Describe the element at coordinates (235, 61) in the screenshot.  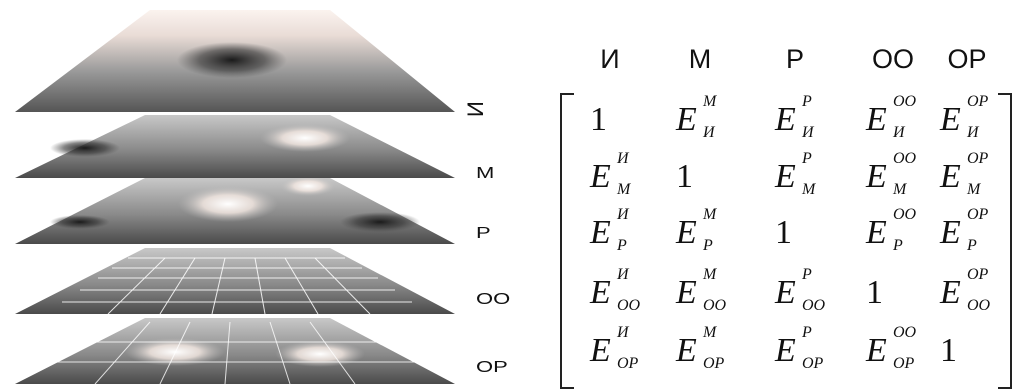
I see `layer-i-surface` at that location.